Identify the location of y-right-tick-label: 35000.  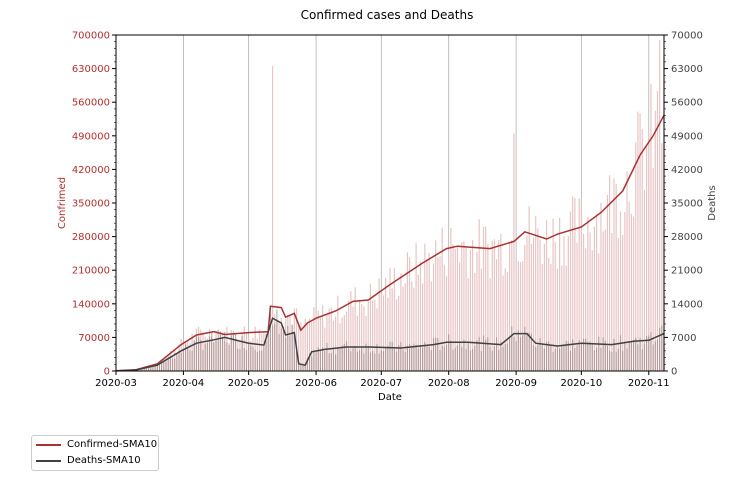
(687, 204).